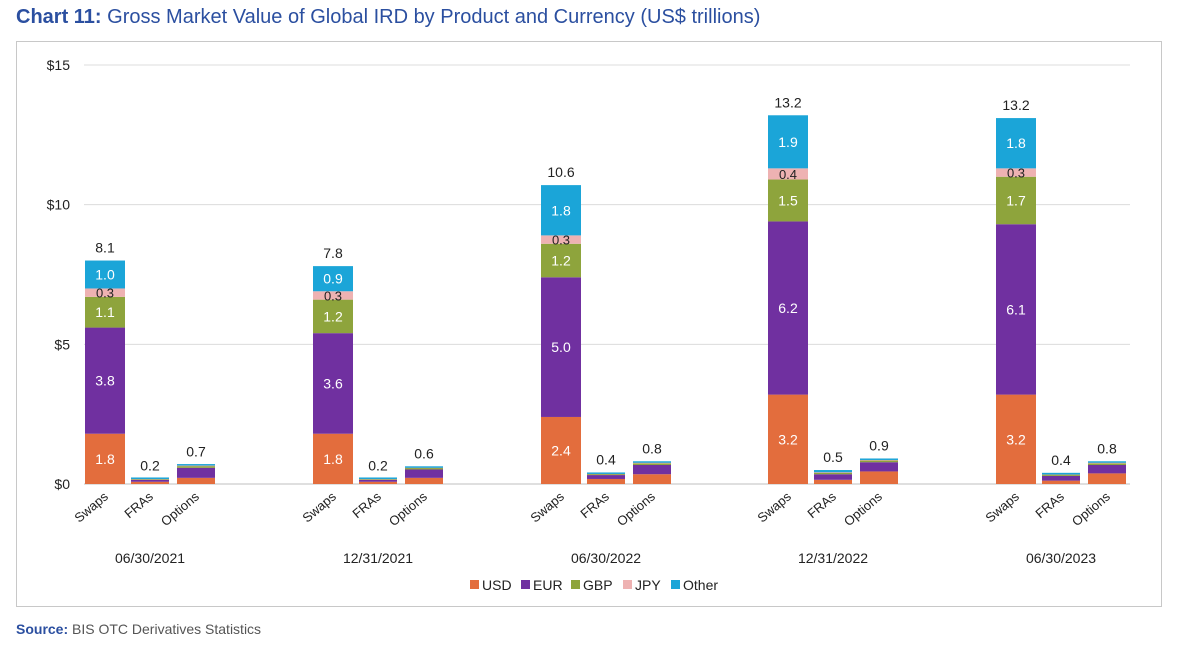 The height and width of the screenshot is (650, 1200). I want to click on total-label: 13.2, so click(787, 102).